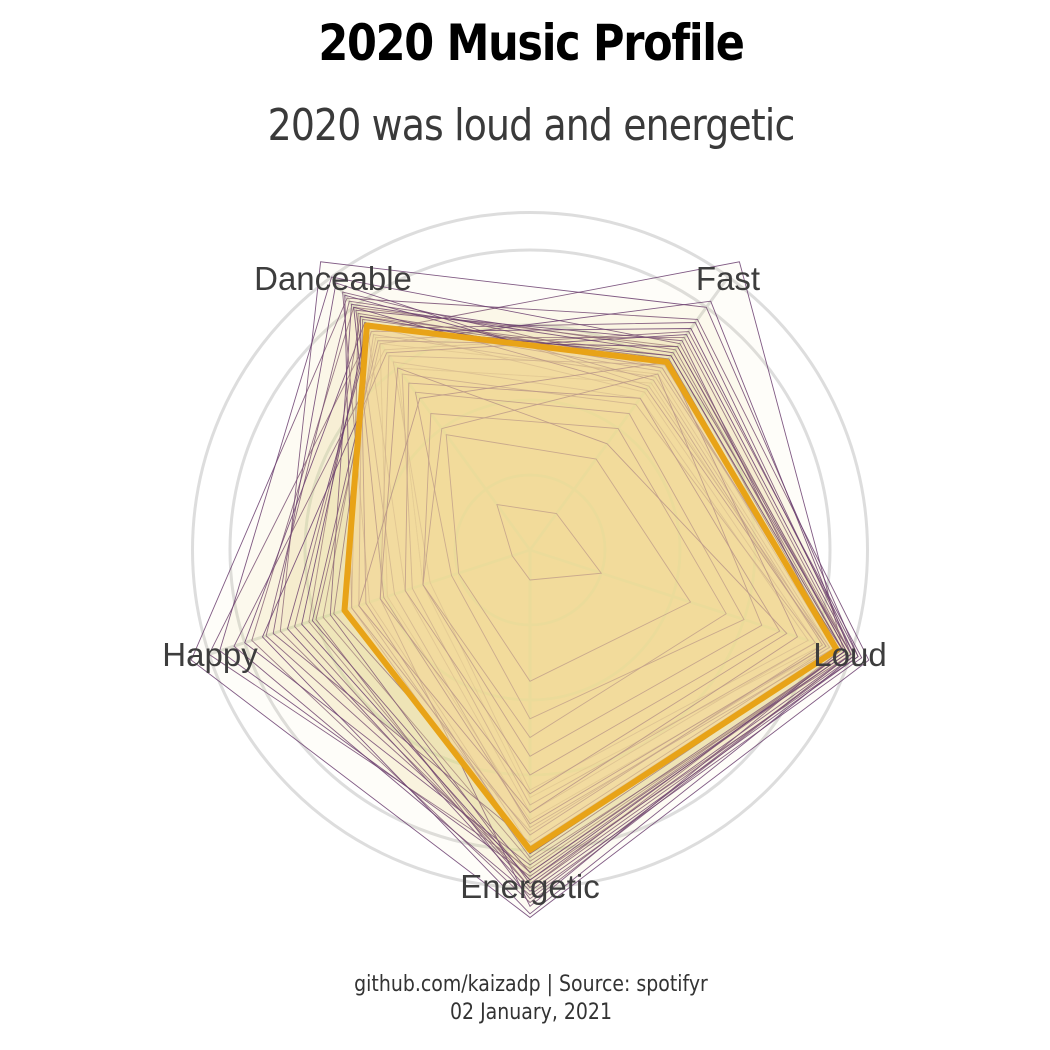  I want to click on axis-label-danceable: Danceable, so click(333, 278).